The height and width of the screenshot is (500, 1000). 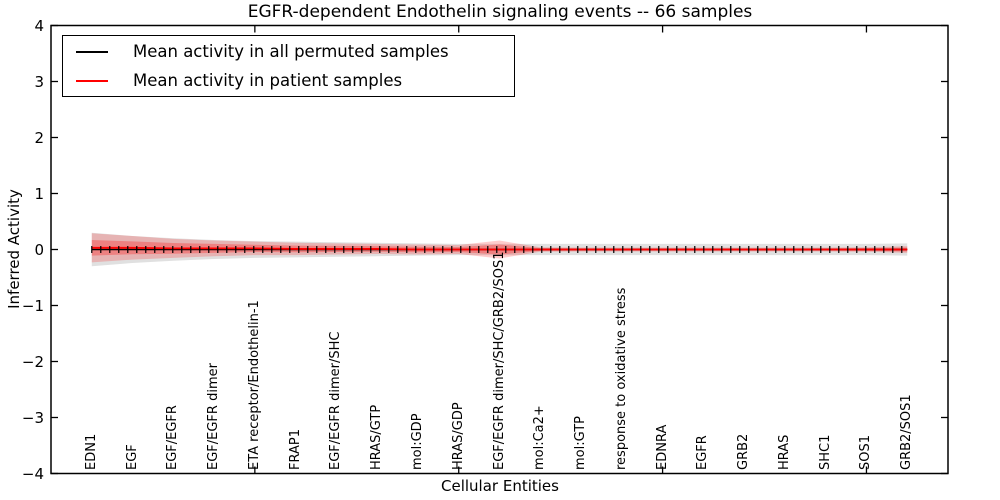 I want to click on y-tick-label: −4, so click(x=32, y=473).